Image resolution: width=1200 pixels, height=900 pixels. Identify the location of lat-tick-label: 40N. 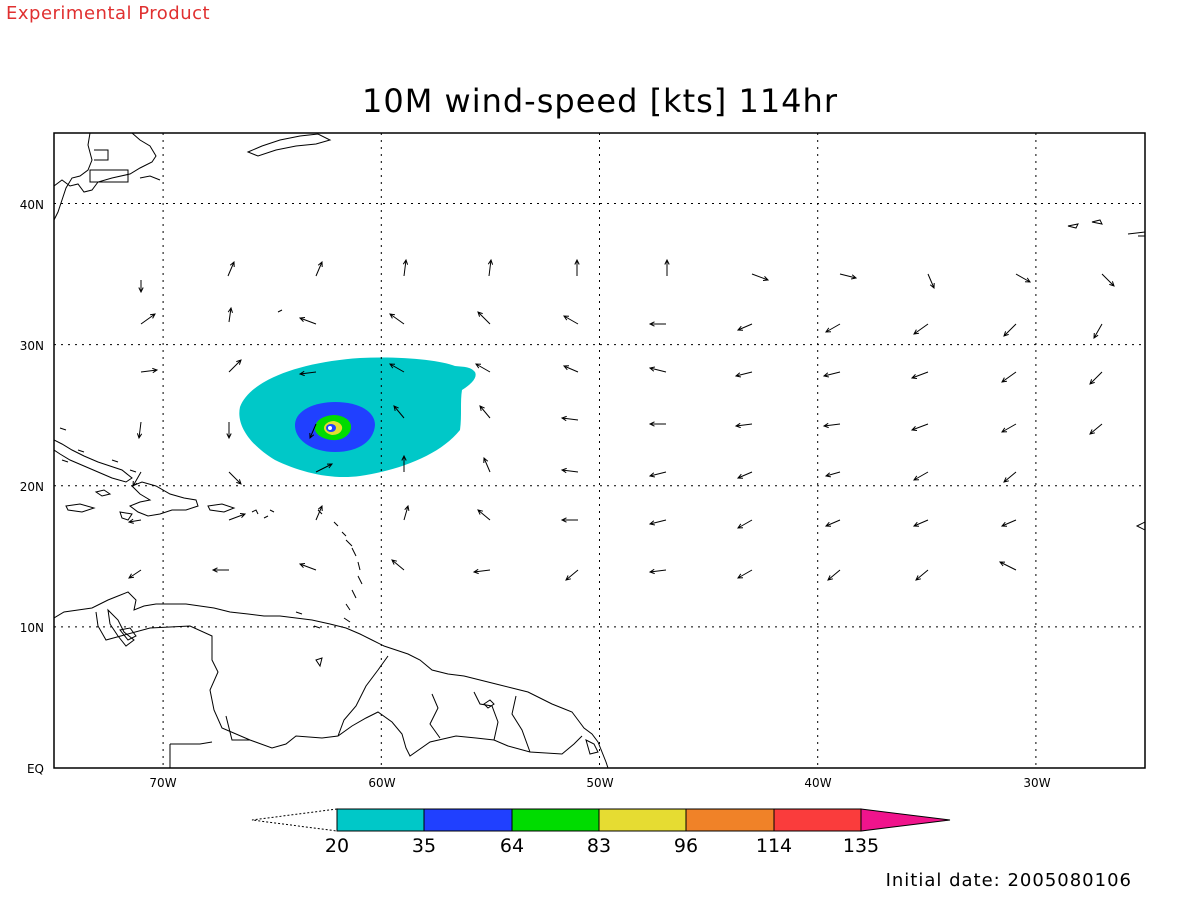
(32, 205).